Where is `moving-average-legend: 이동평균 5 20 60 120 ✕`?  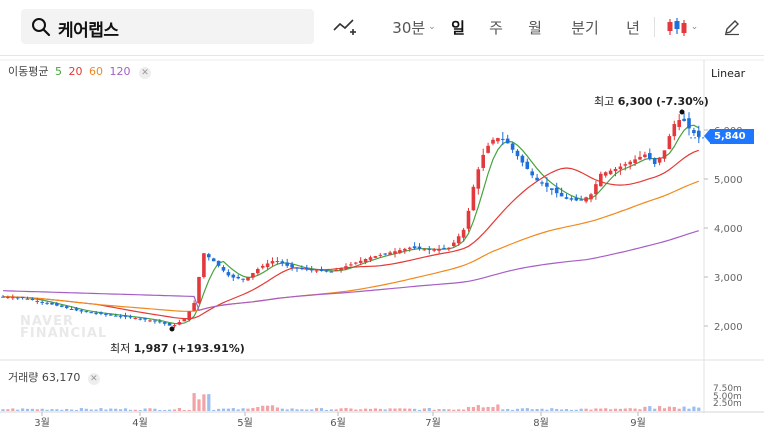
moving-average-legend: 이동평균 5 20 60 120 ✕ is located at coordinates (81, 71).